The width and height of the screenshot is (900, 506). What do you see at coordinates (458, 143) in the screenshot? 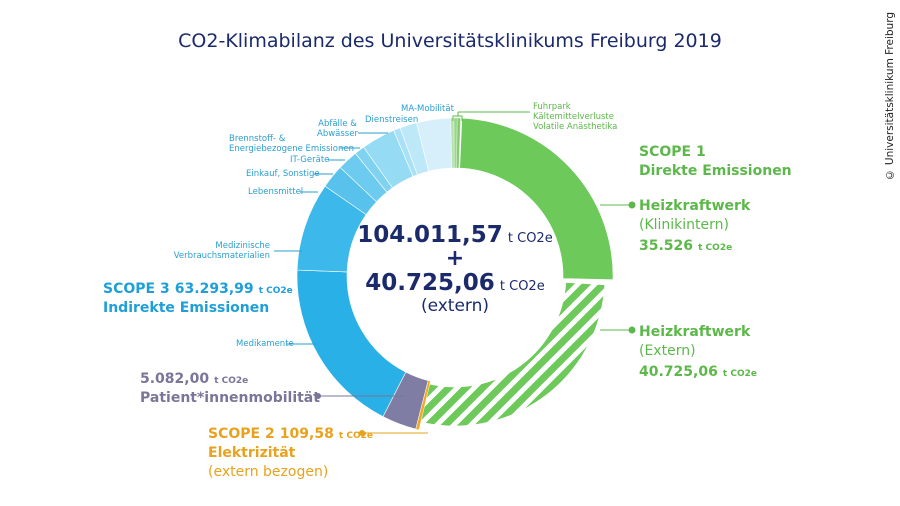
I see `segment-volatile-an-sthetika` at bounding box center [458, 143].